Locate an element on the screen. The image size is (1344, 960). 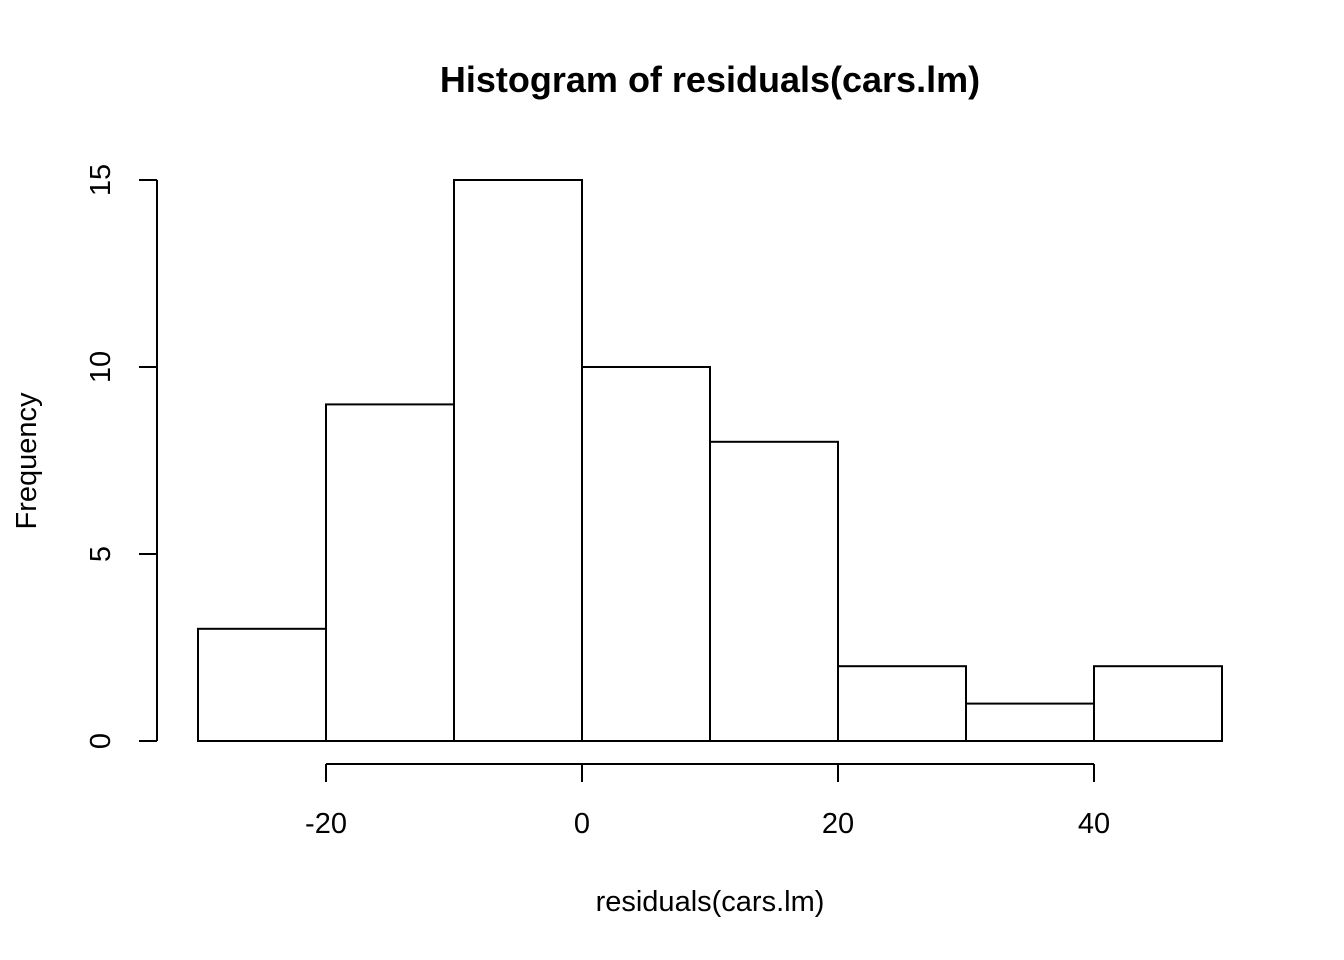
x-axis-label: residuals(cars.lm) is located at coordinates (710, 902).